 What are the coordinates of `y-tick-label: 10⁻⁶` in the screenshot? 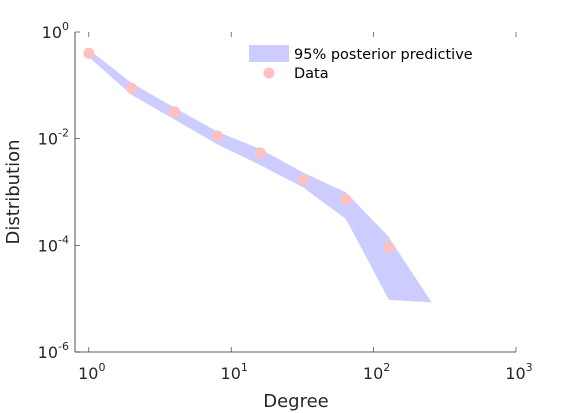 It's located at (53, 351).